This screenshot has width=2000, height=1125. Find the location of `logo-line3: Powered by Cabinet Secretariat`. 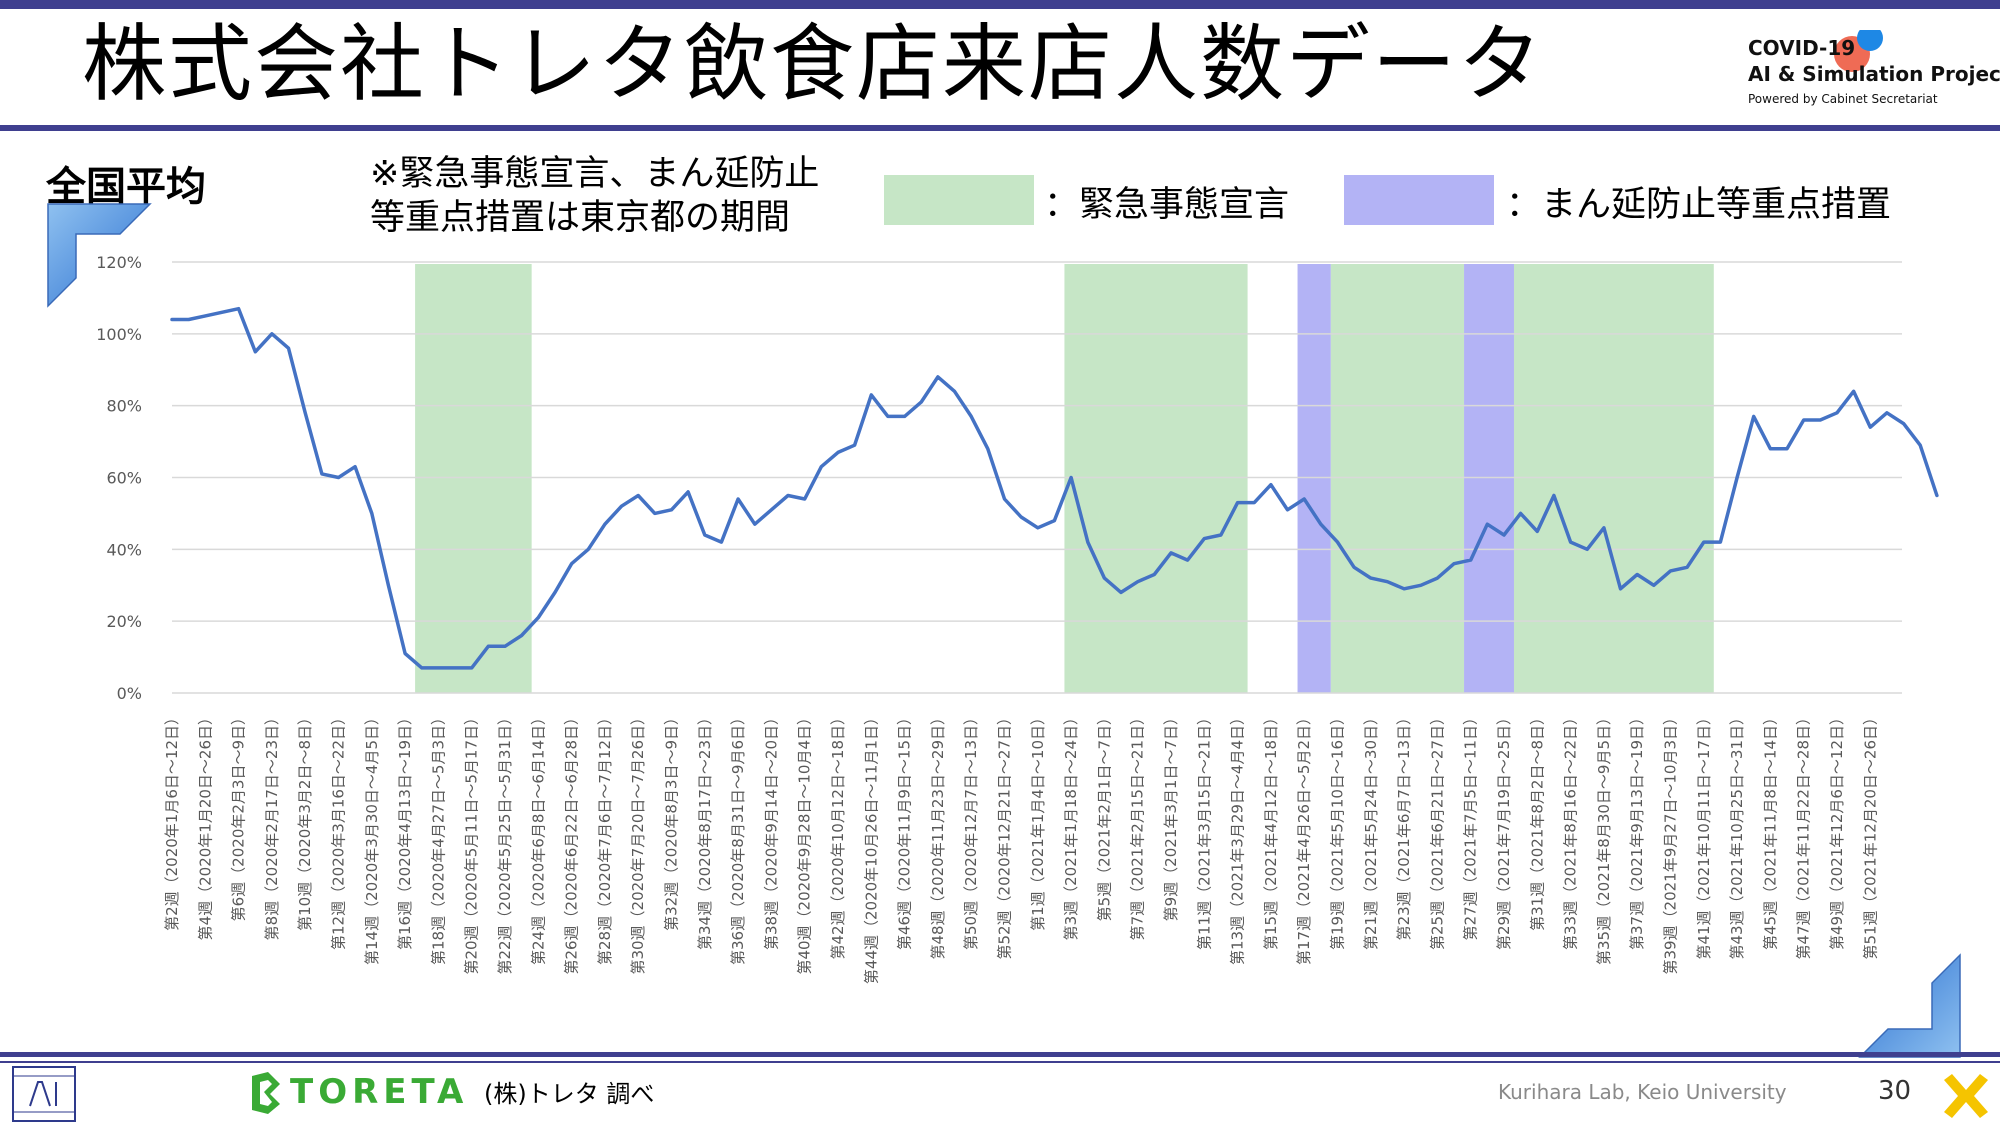

logo-line3: Powered by Cabinet Secretariat is located at coordinates (1843, 99).